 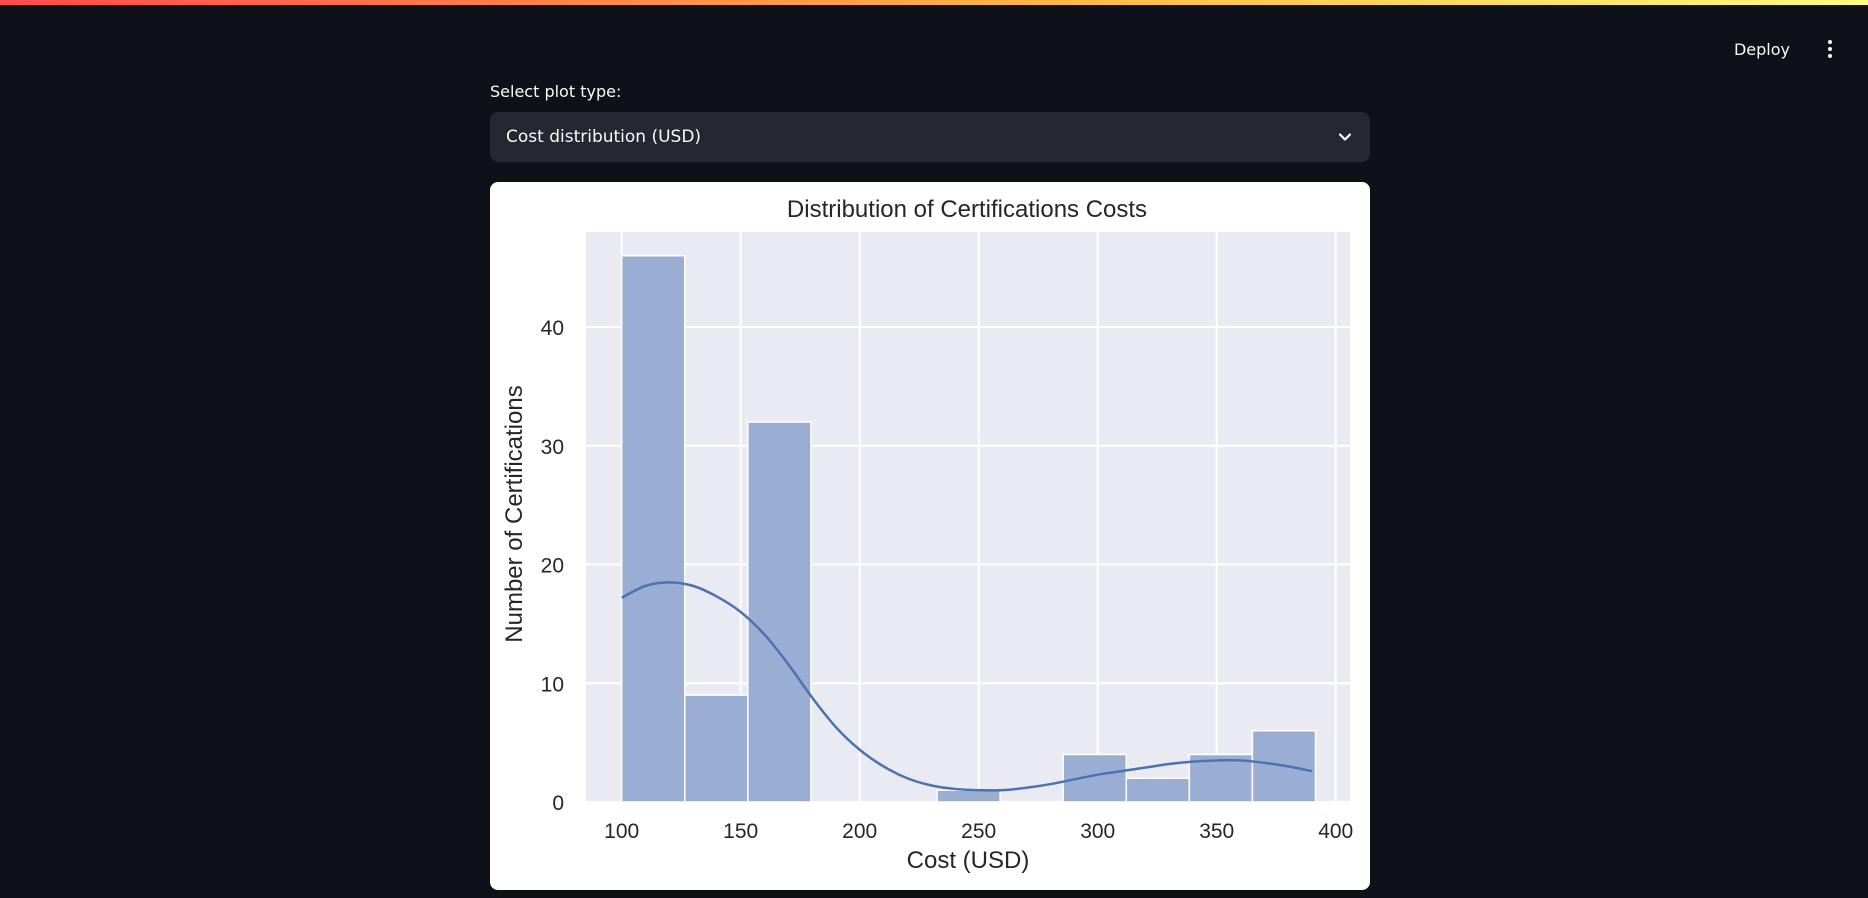 What do you see at coordinates (1762, 49) in the screenshot?
I see `deploy-button: Deploy` at bounding box center [1762, 49].